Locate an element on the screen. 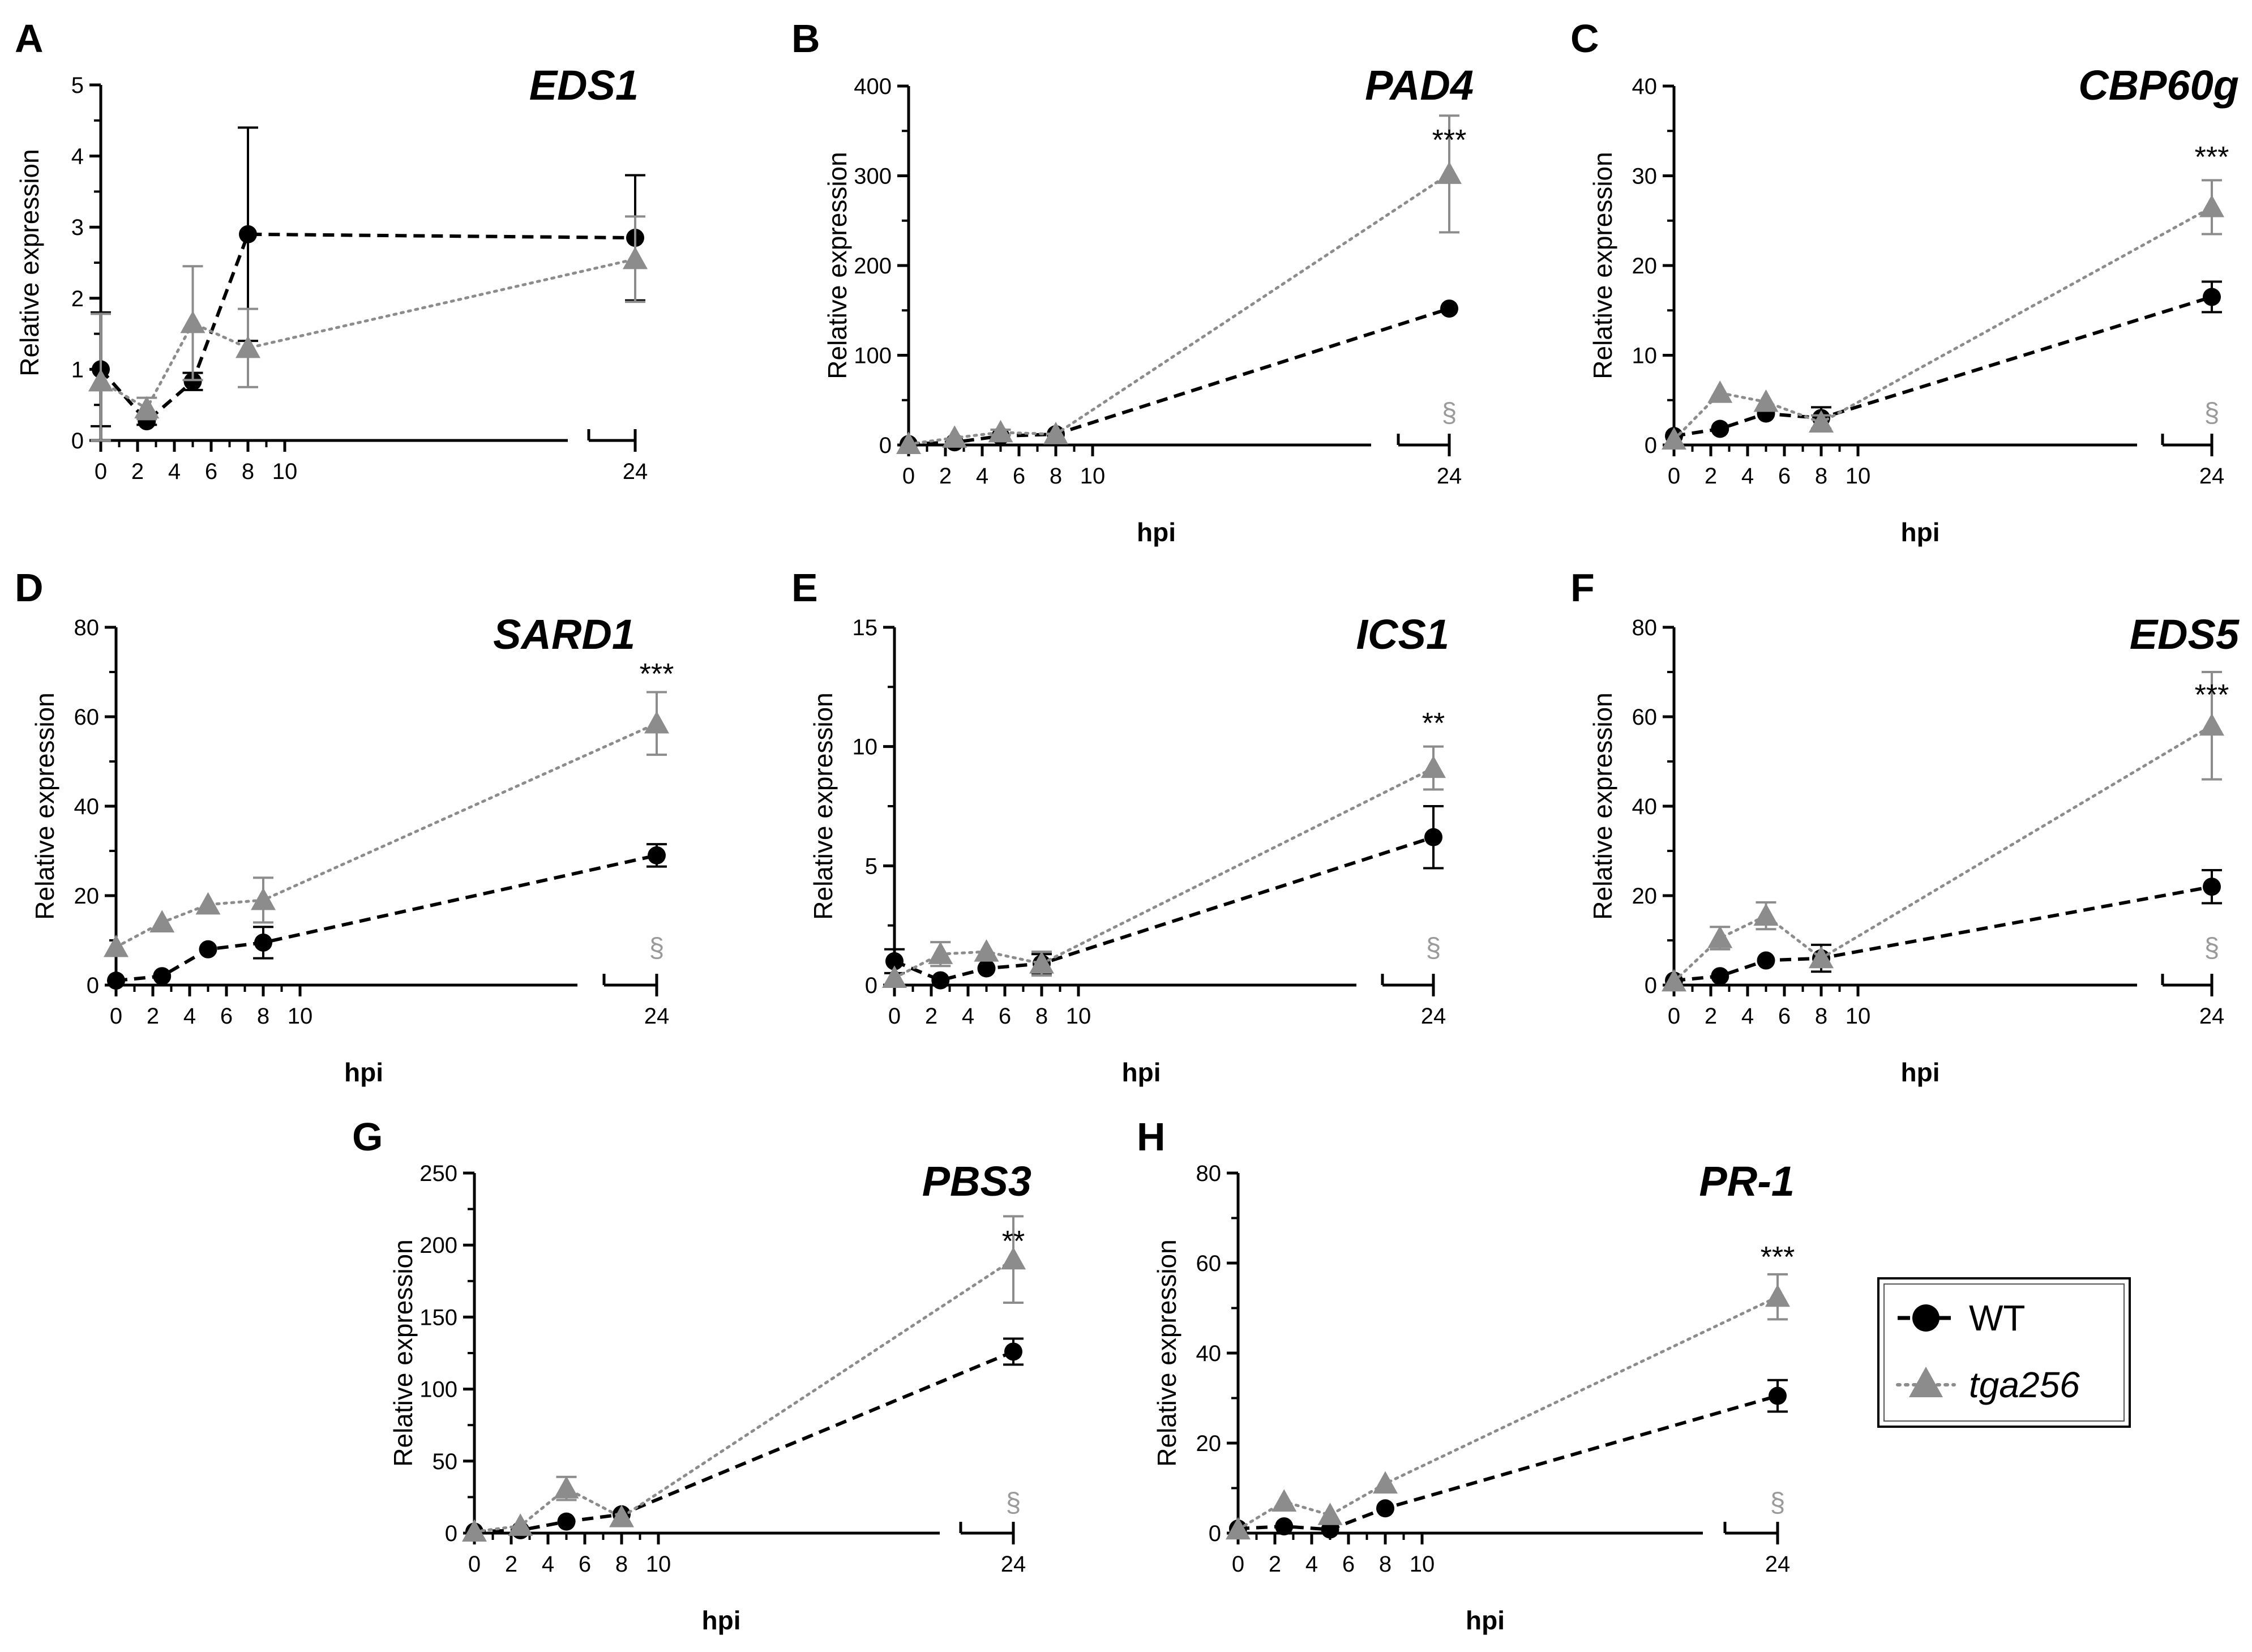  panel-letter: E is located at coordinates (804, 588).